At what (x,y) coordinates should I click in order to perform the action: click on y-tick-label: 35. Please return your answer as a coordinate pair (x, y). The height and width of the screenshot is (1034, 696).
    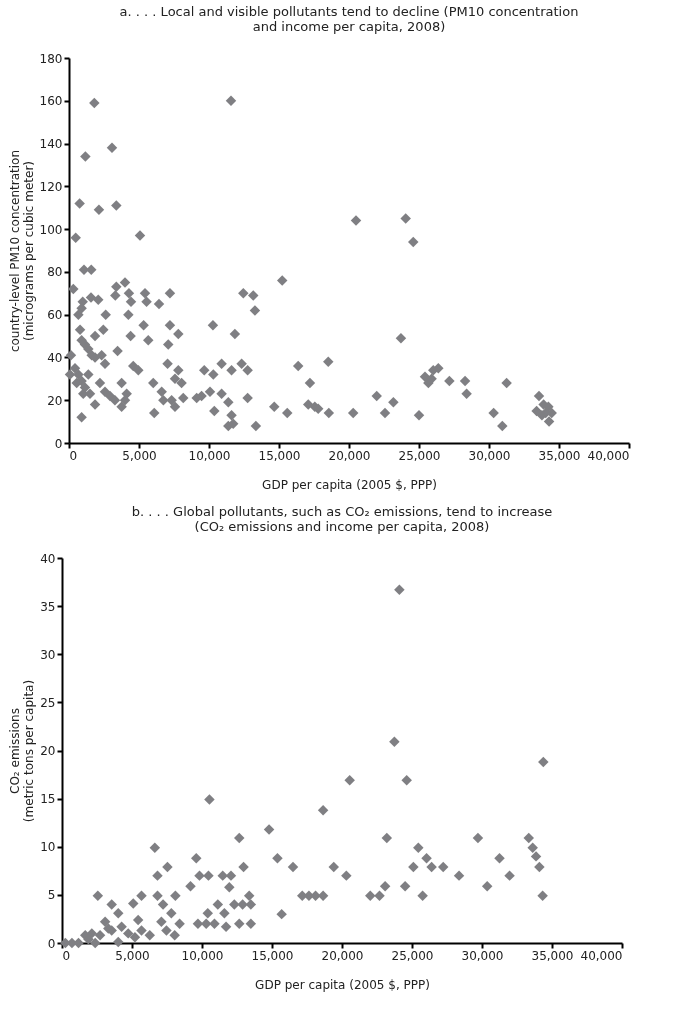
    Looking at the image, I should click on (48, 606).